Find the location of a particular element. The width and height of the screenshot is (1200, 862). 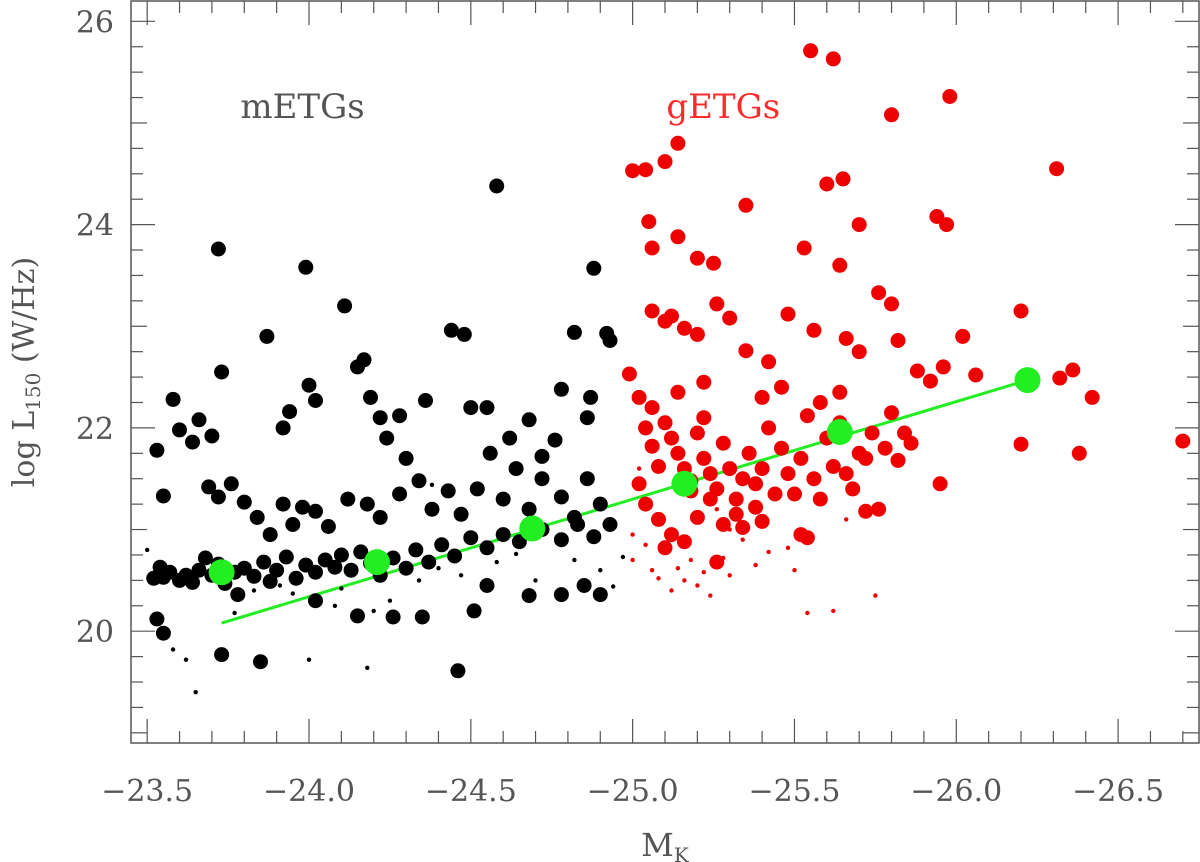

x-tick-label: −26.5 is located at coordinates (1118, 791).